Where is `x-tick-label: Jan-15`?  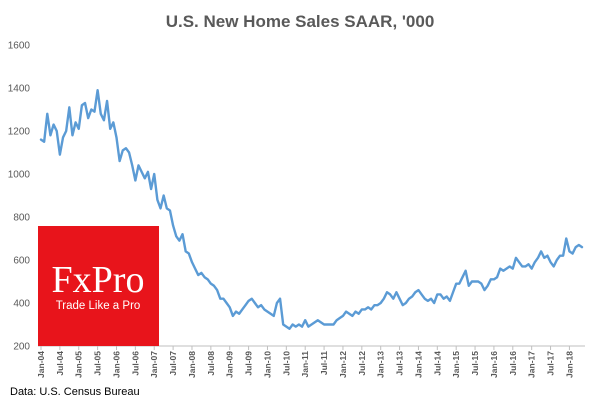 x-tick-label: Jan-15 is located at coordinates (456, 364).